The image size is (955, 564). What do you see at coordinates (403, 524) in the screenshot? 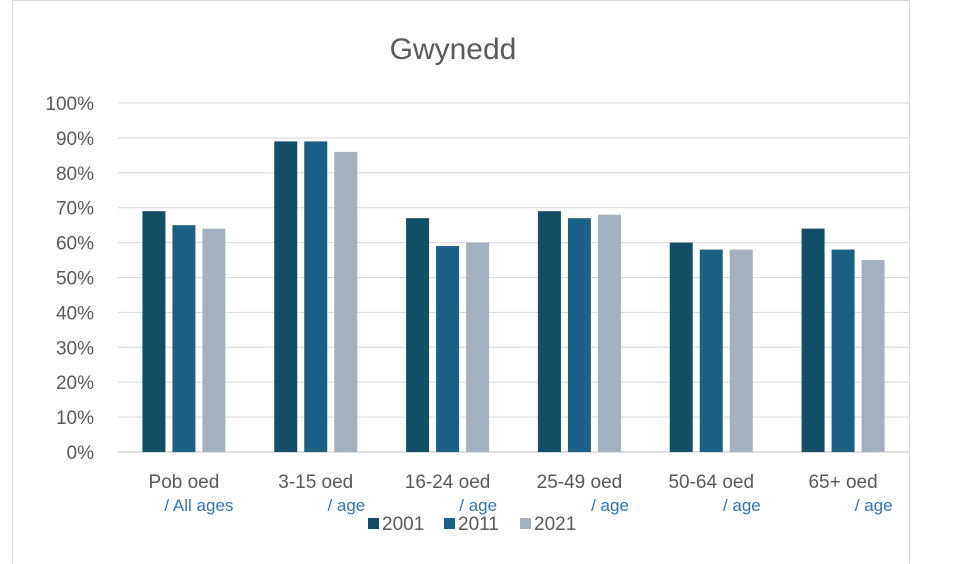
I see `legend-label-2001: 2001` at bounding box center [403, 524].